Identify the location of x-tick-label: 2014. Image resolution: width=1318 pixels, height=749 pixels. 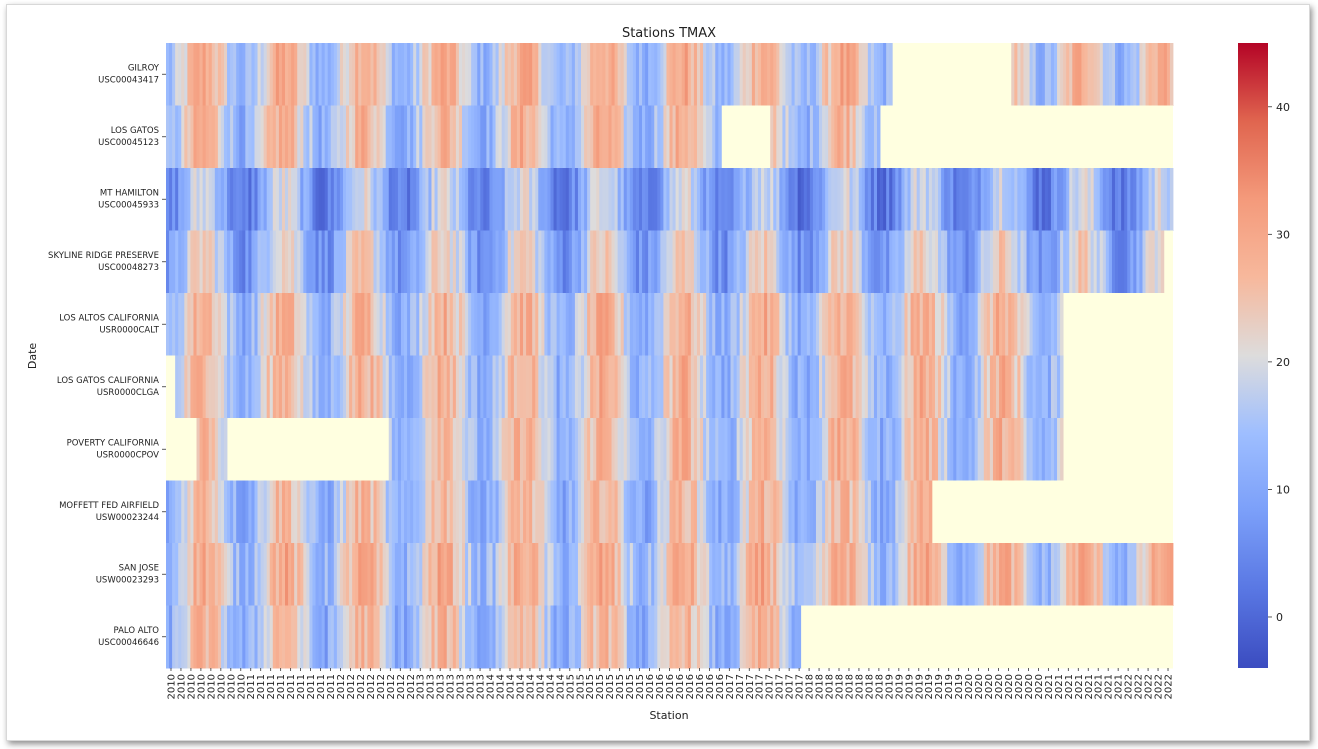
(560, 686).